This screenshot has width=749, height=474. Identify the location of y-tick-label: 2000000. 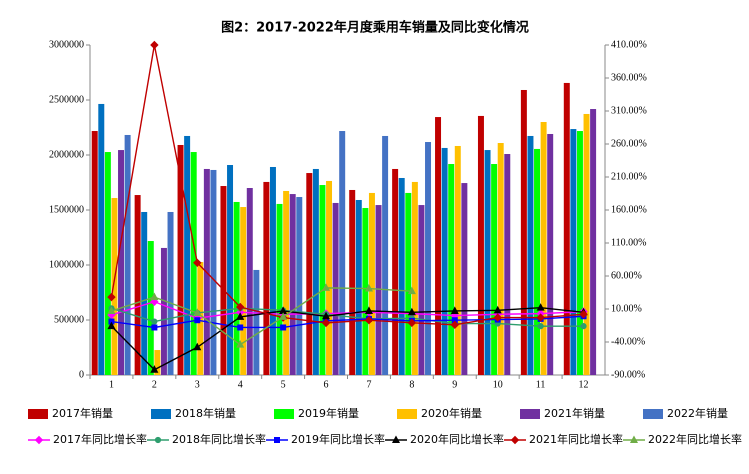
(66, 154).